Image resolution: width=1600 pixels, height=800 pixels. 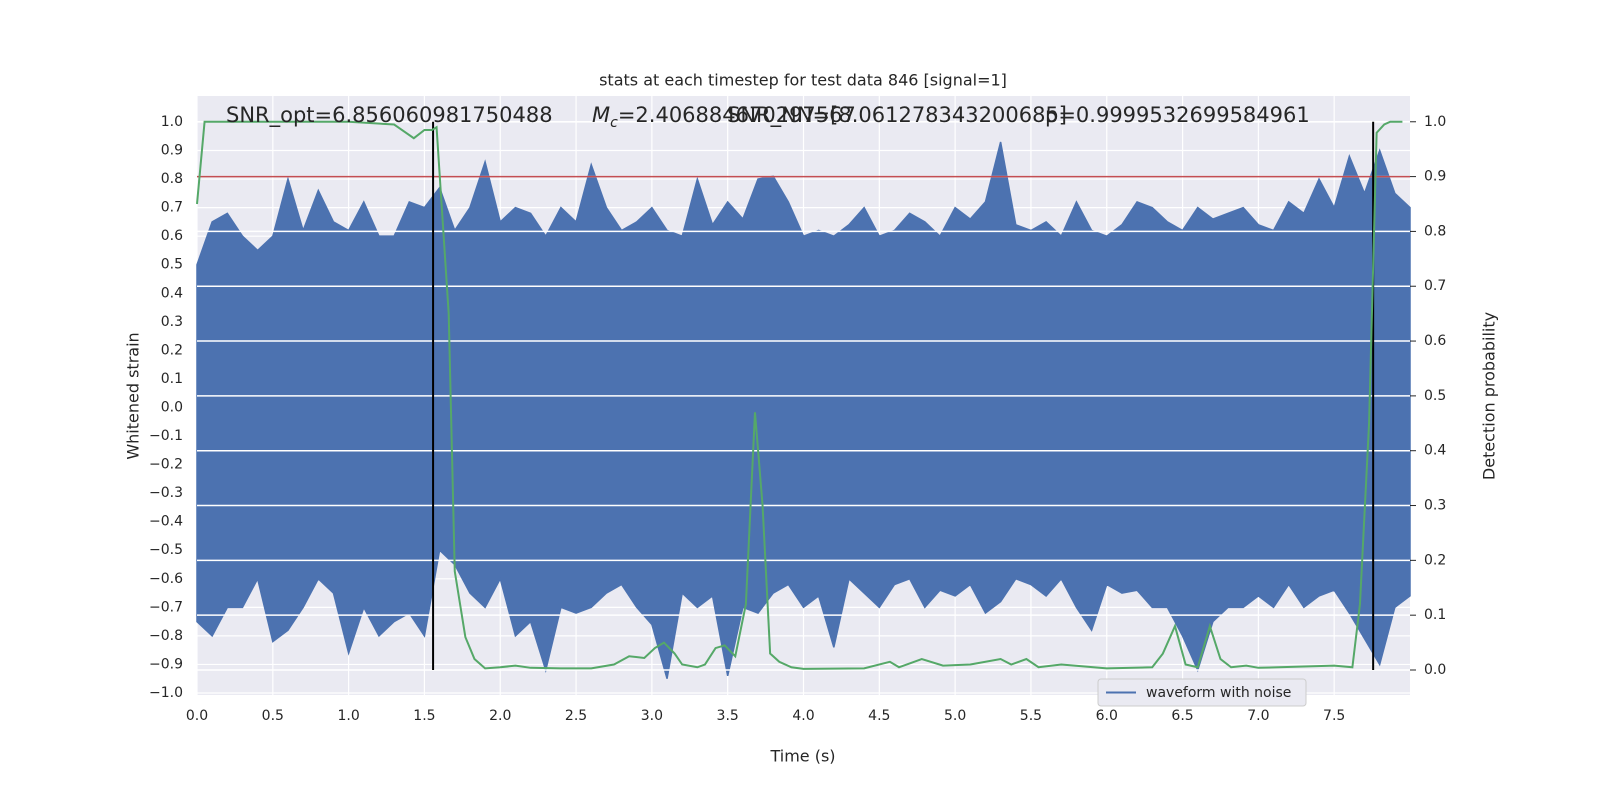 I want to click on annotation-text: p=0.9999532699584961, so click(x=1177, y=115).